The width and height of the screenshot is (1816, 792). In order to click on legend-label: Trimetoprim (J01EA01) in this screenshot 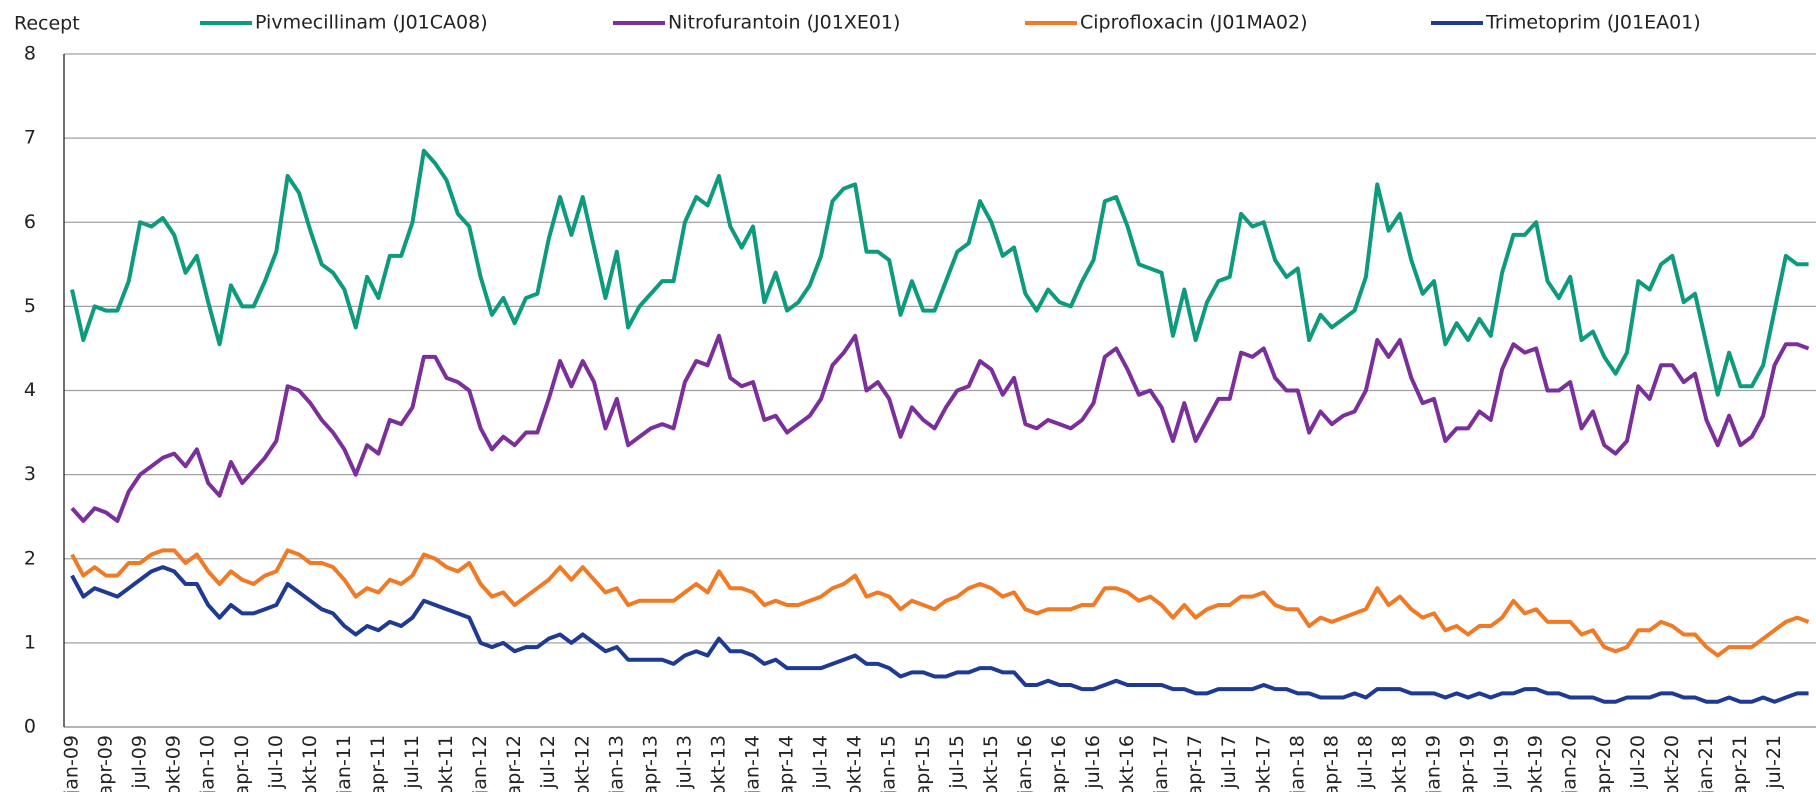, I will do `click(1593, 23)`.